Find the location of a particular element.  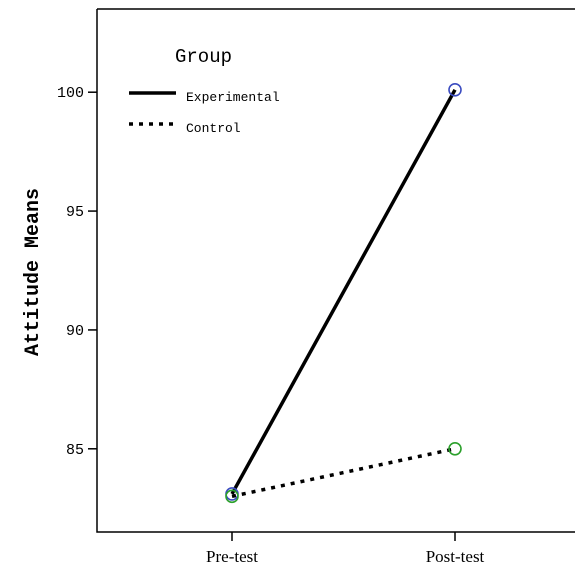

y-tick-label: 100 is located at coordinates (70, 93).